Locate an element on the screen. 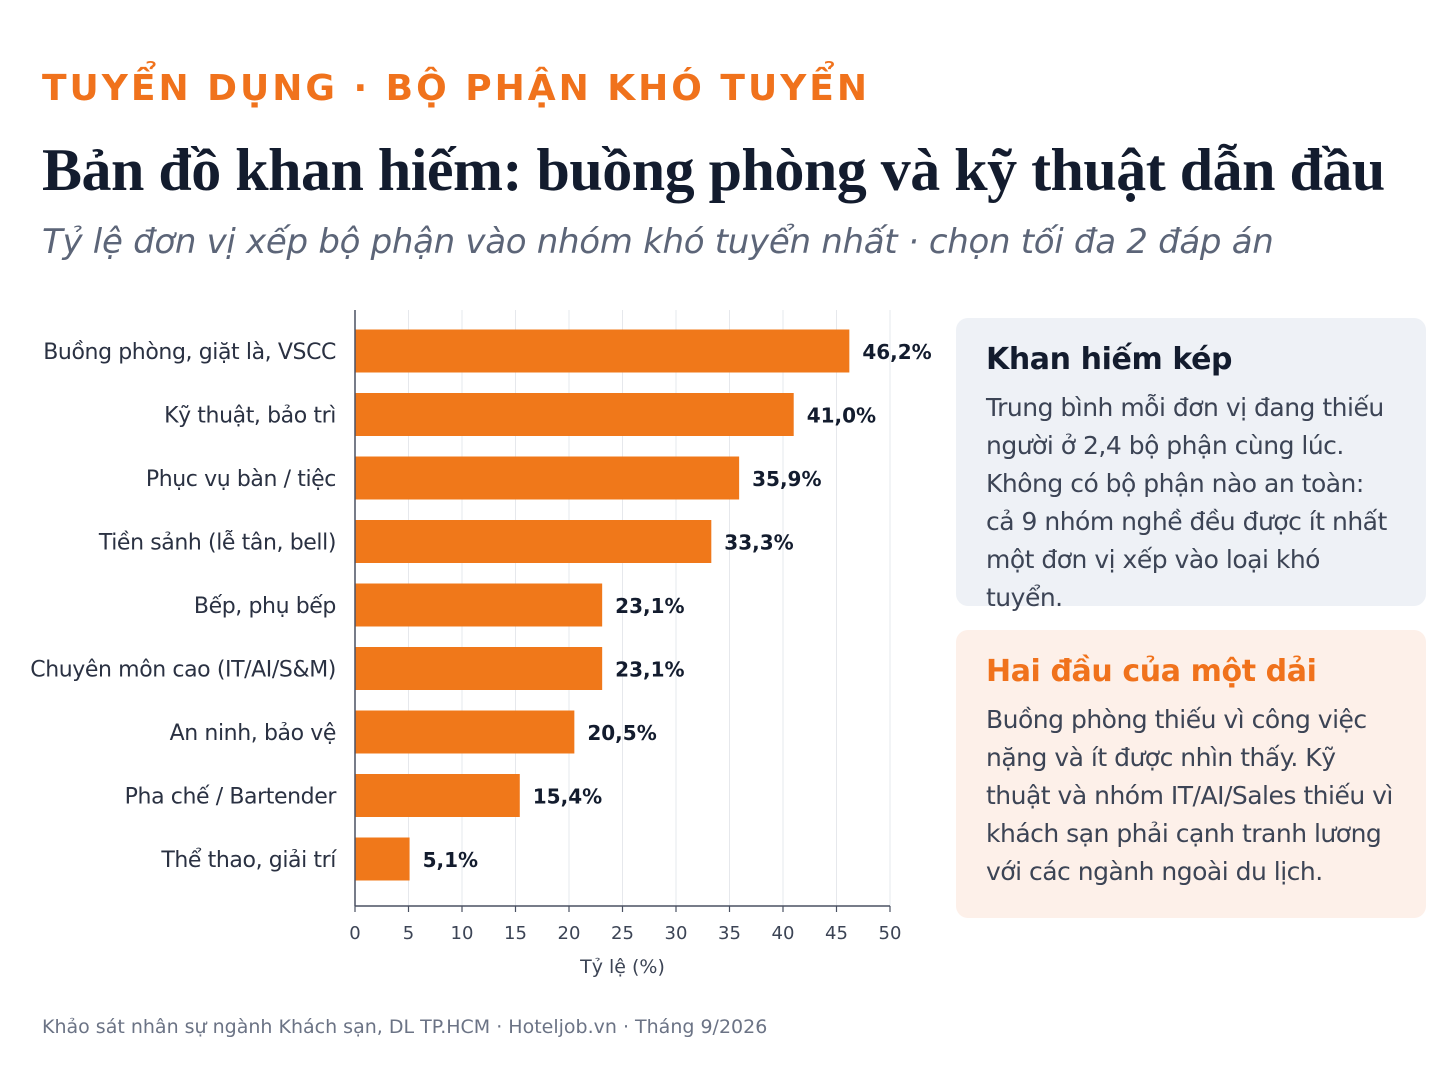  category-label: Buồng phòng, giặt là, VSCC is located at coordinates (189, 352).